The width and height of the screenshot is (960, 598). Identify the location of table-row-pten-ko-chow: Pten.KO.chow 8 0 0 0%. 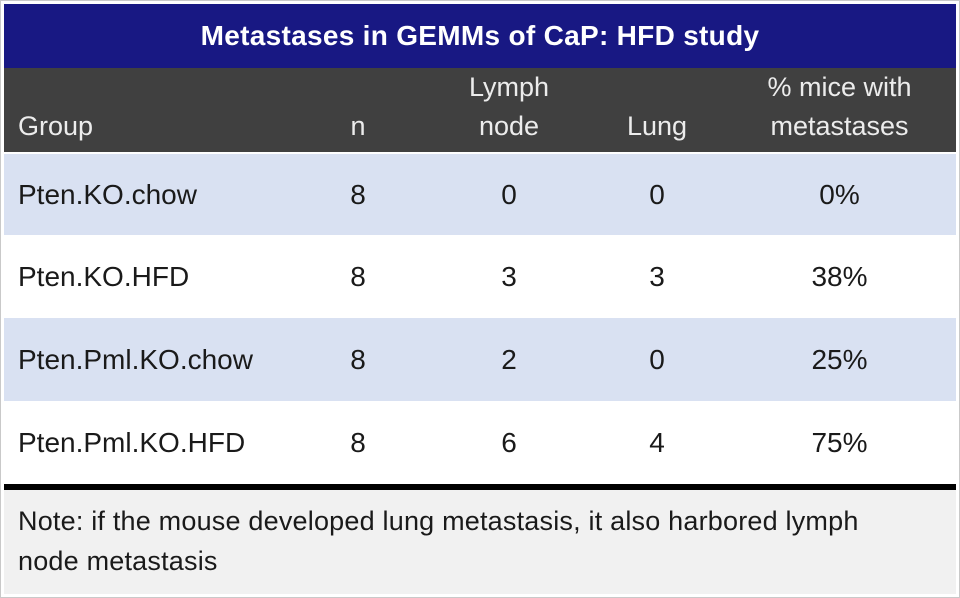
(480, 193).